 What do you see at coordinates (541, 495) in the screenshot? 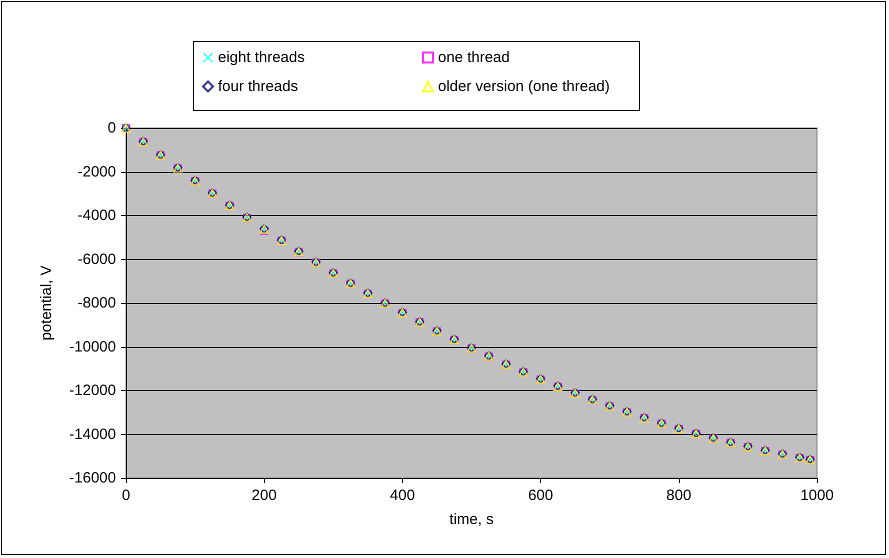
I see `x-tick-label: 600` at bounding box center [541, 495].